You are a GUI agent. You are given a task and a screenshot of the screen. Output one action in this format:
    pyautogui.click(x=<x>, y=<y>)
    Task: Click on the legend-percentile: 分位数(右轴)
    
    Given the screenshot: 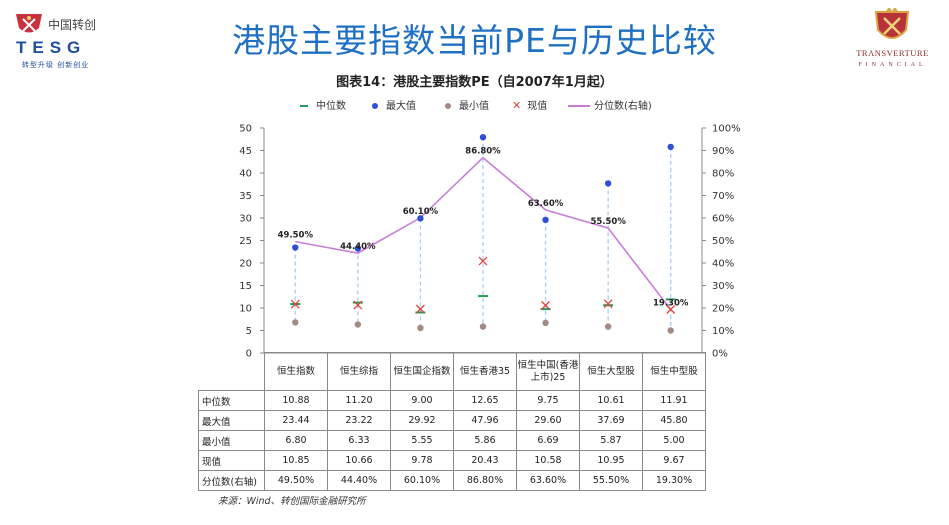 What is the action you would take?
    pyautogui.click(x=610, y=104)
    